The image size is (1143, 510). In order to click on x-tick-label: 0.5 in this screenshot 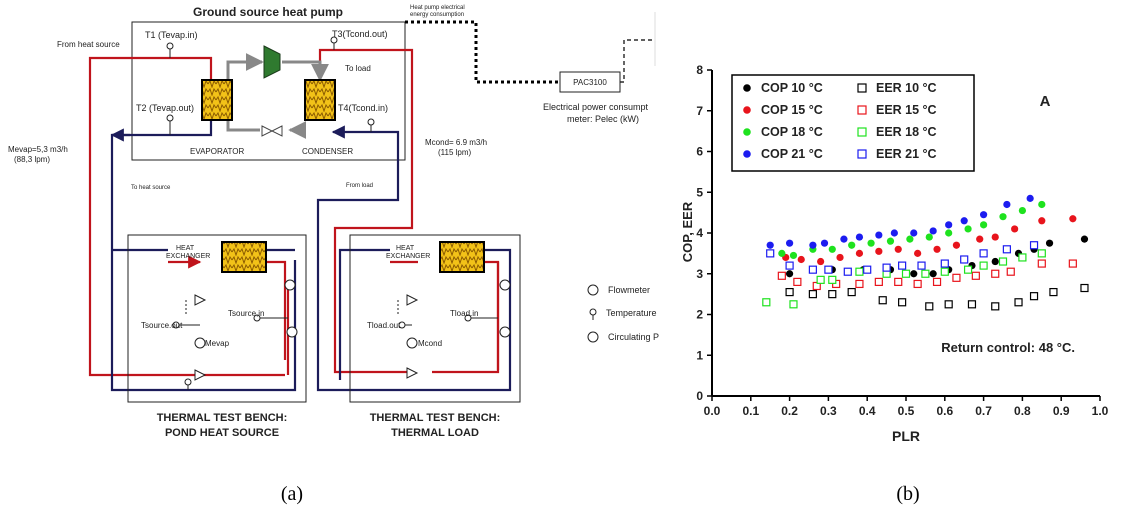, I will do `click(906, 411)`.